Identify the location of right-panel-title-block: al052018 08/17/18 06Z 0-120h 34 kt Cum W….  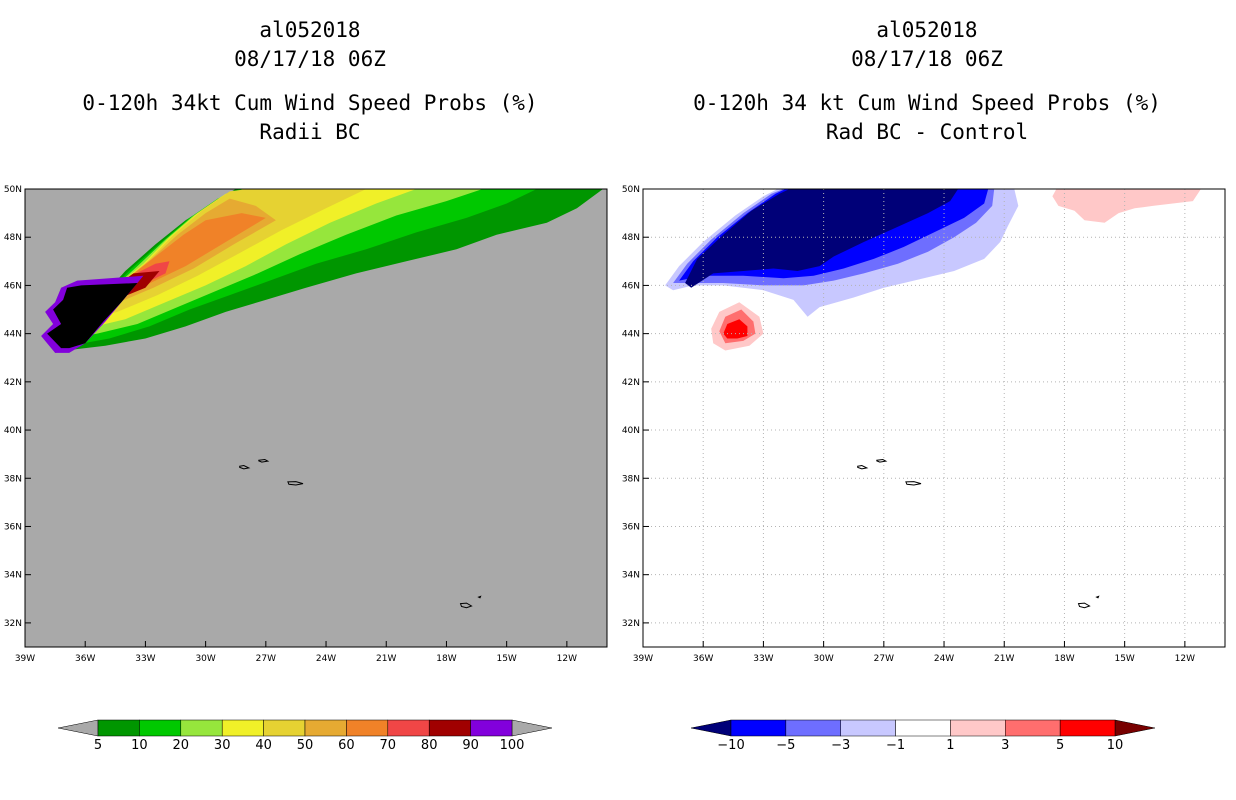
(927, 81).